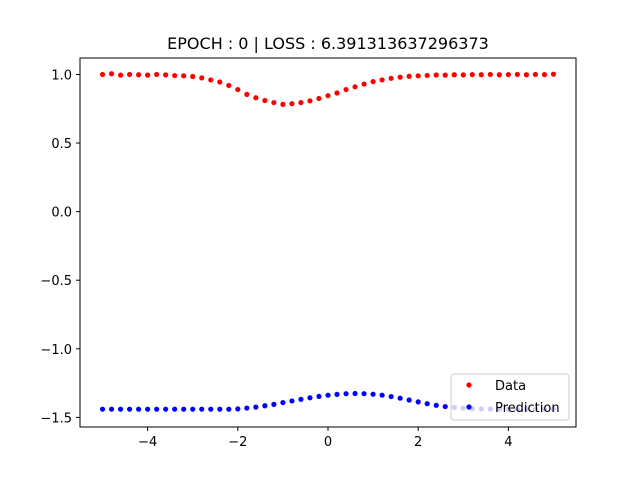 This screenshot has height=480, width=640. Describe the element at coordinates (508, 442) in the screenshot. I see `x-tick-label: 4` at that location.